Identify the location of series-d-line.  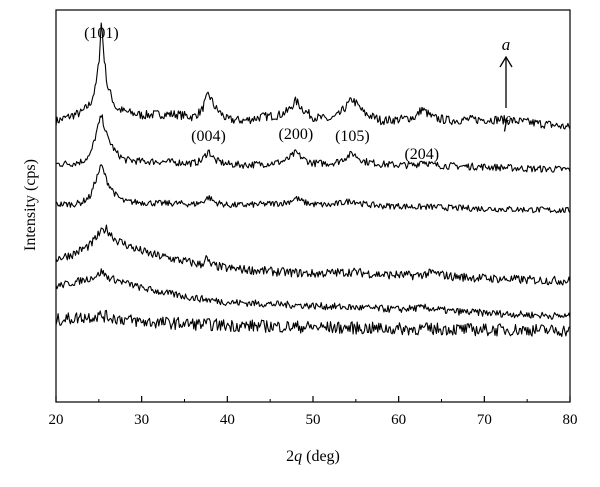
(313, 255).